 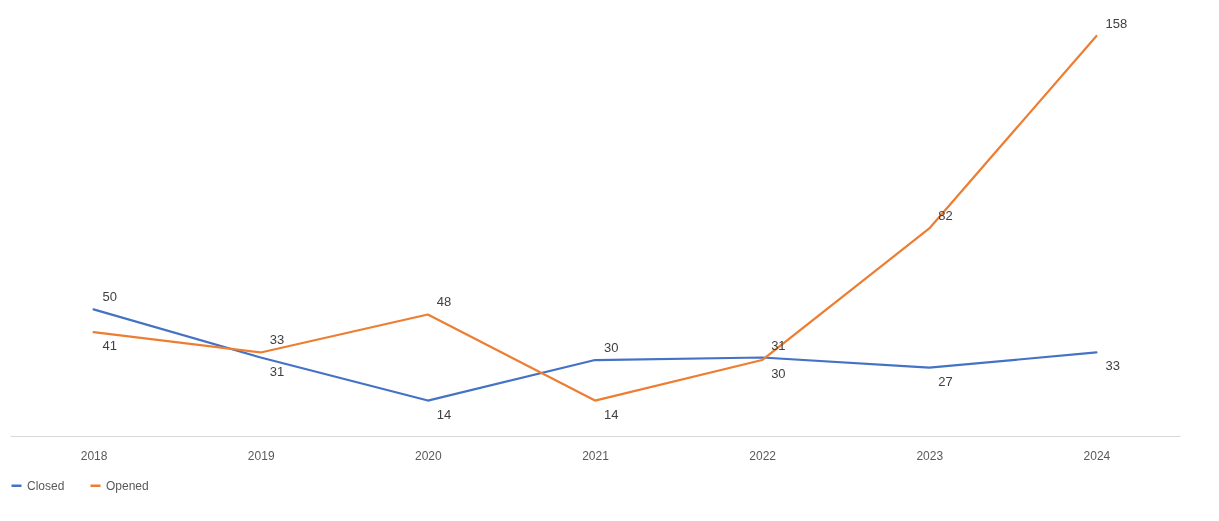 I want to click on x-tick-label: 2024, so click(x=1097, y=455).